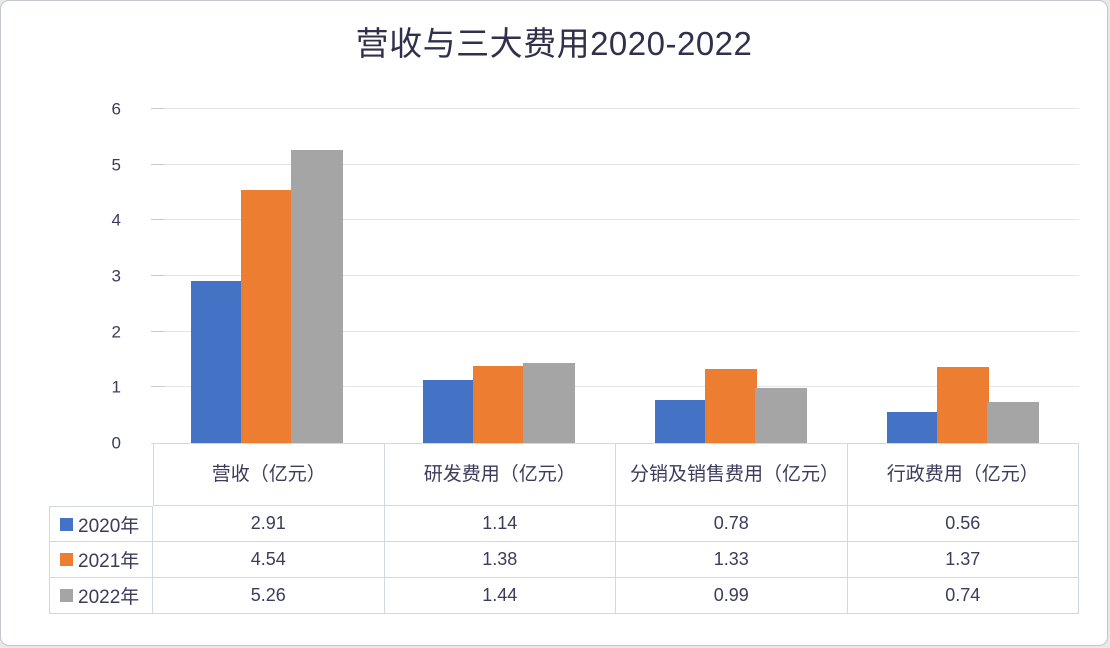  What do you see at coordinates (554, 43) in the screenshot?
I see `chart-title: 营收与三大费用2020-2022` at bounding box center [554, 43].